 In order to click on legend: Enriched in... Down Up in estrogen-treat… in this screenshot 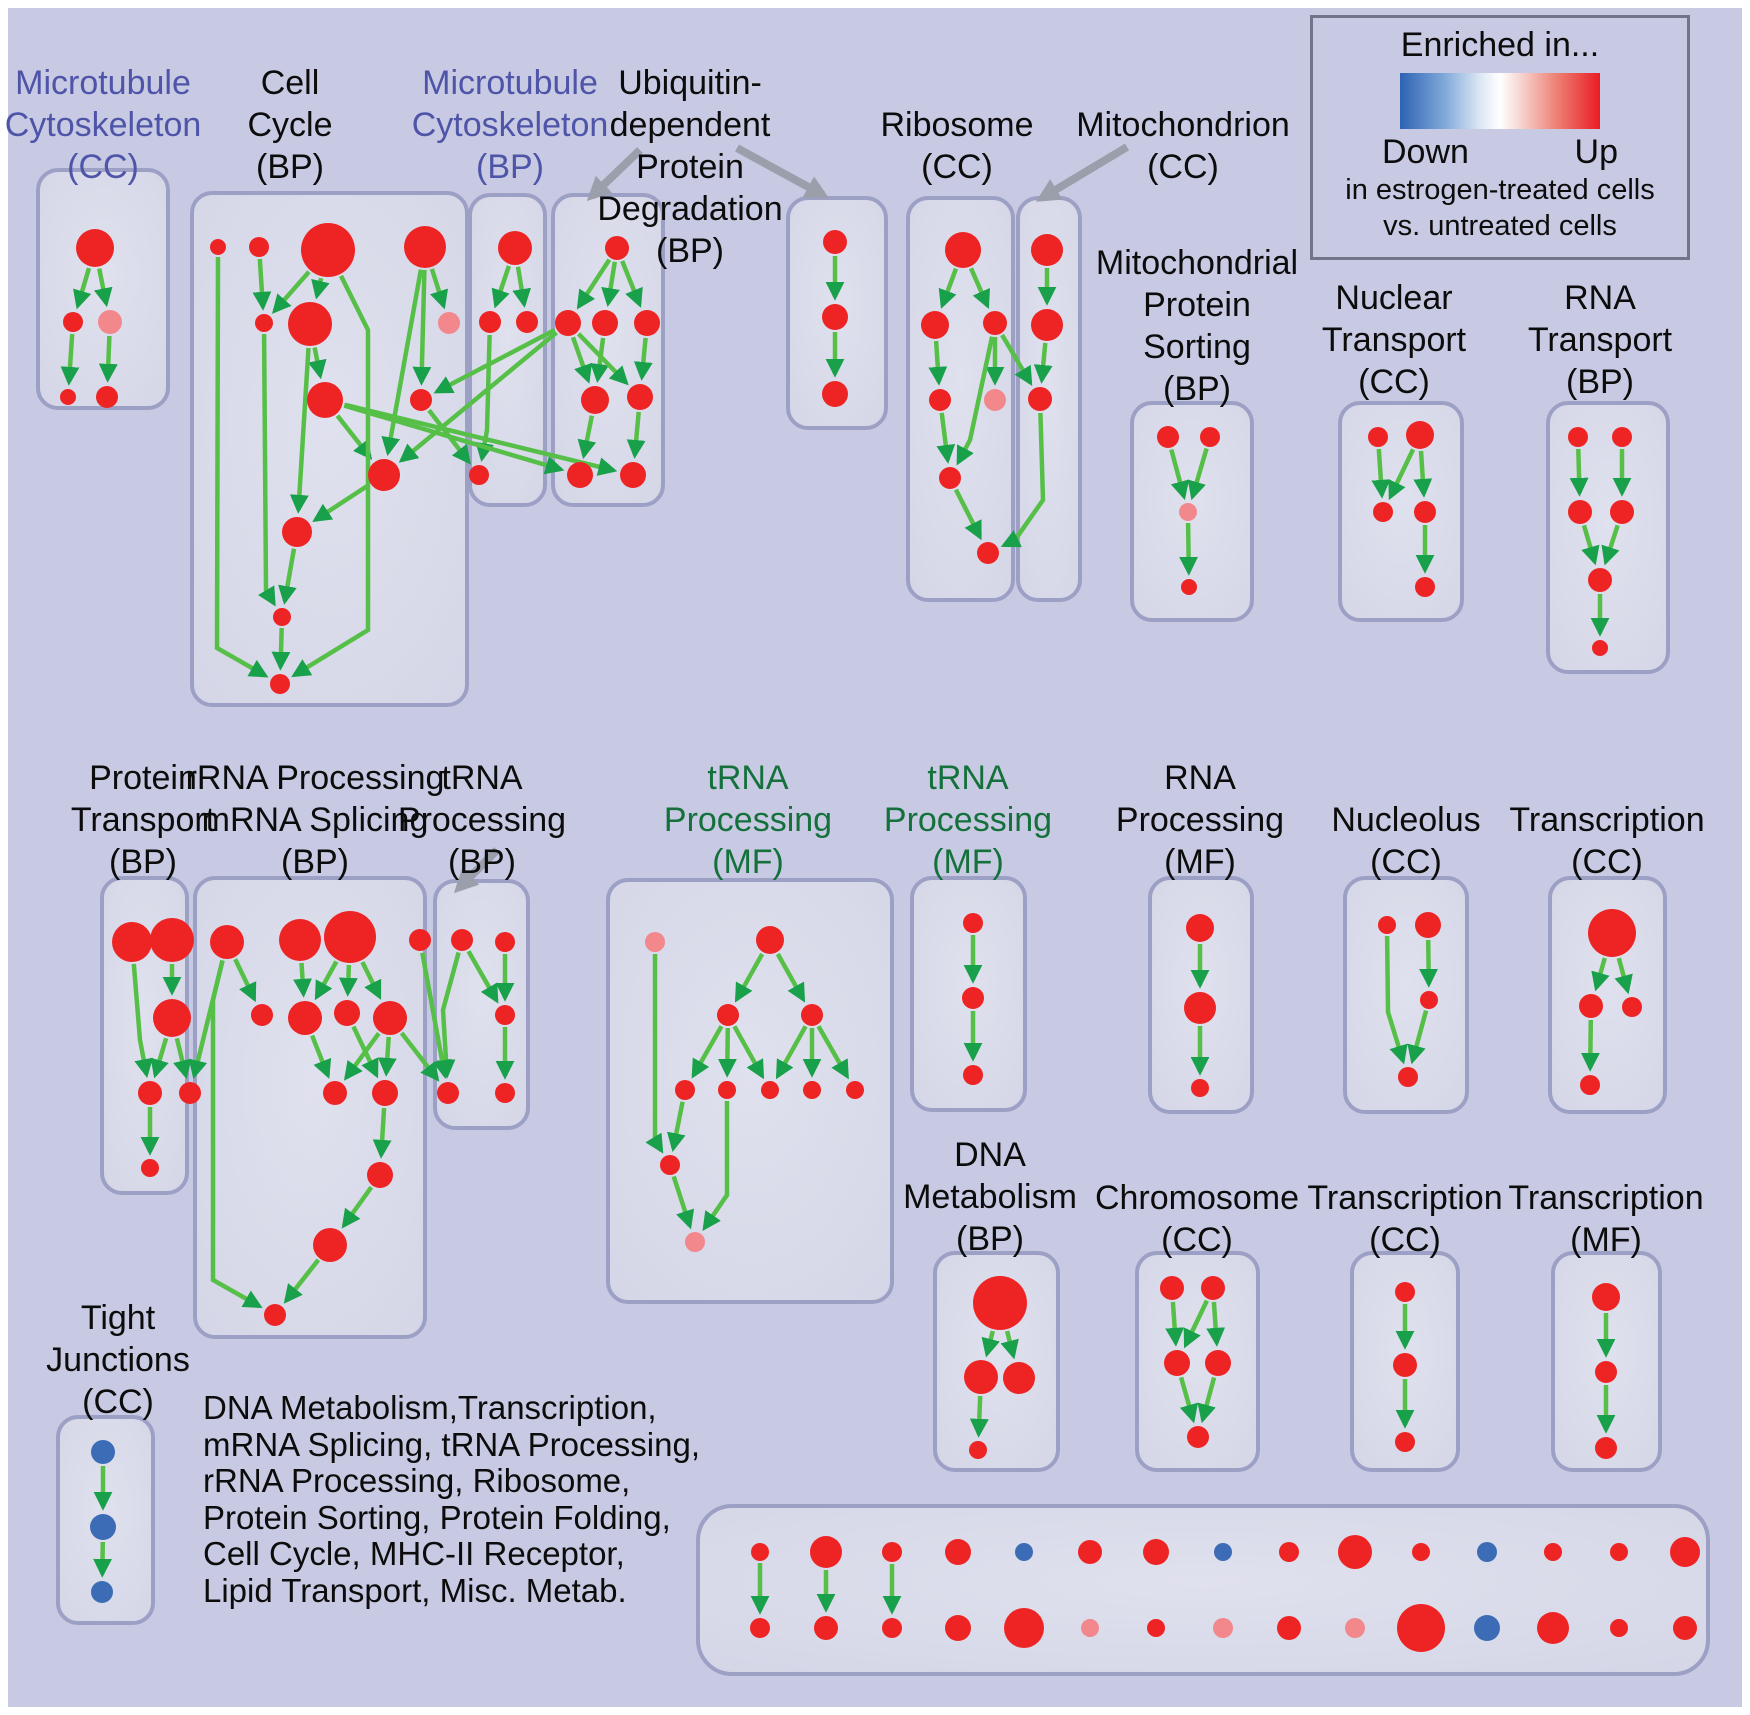, I will do `click(1500, 137)`.